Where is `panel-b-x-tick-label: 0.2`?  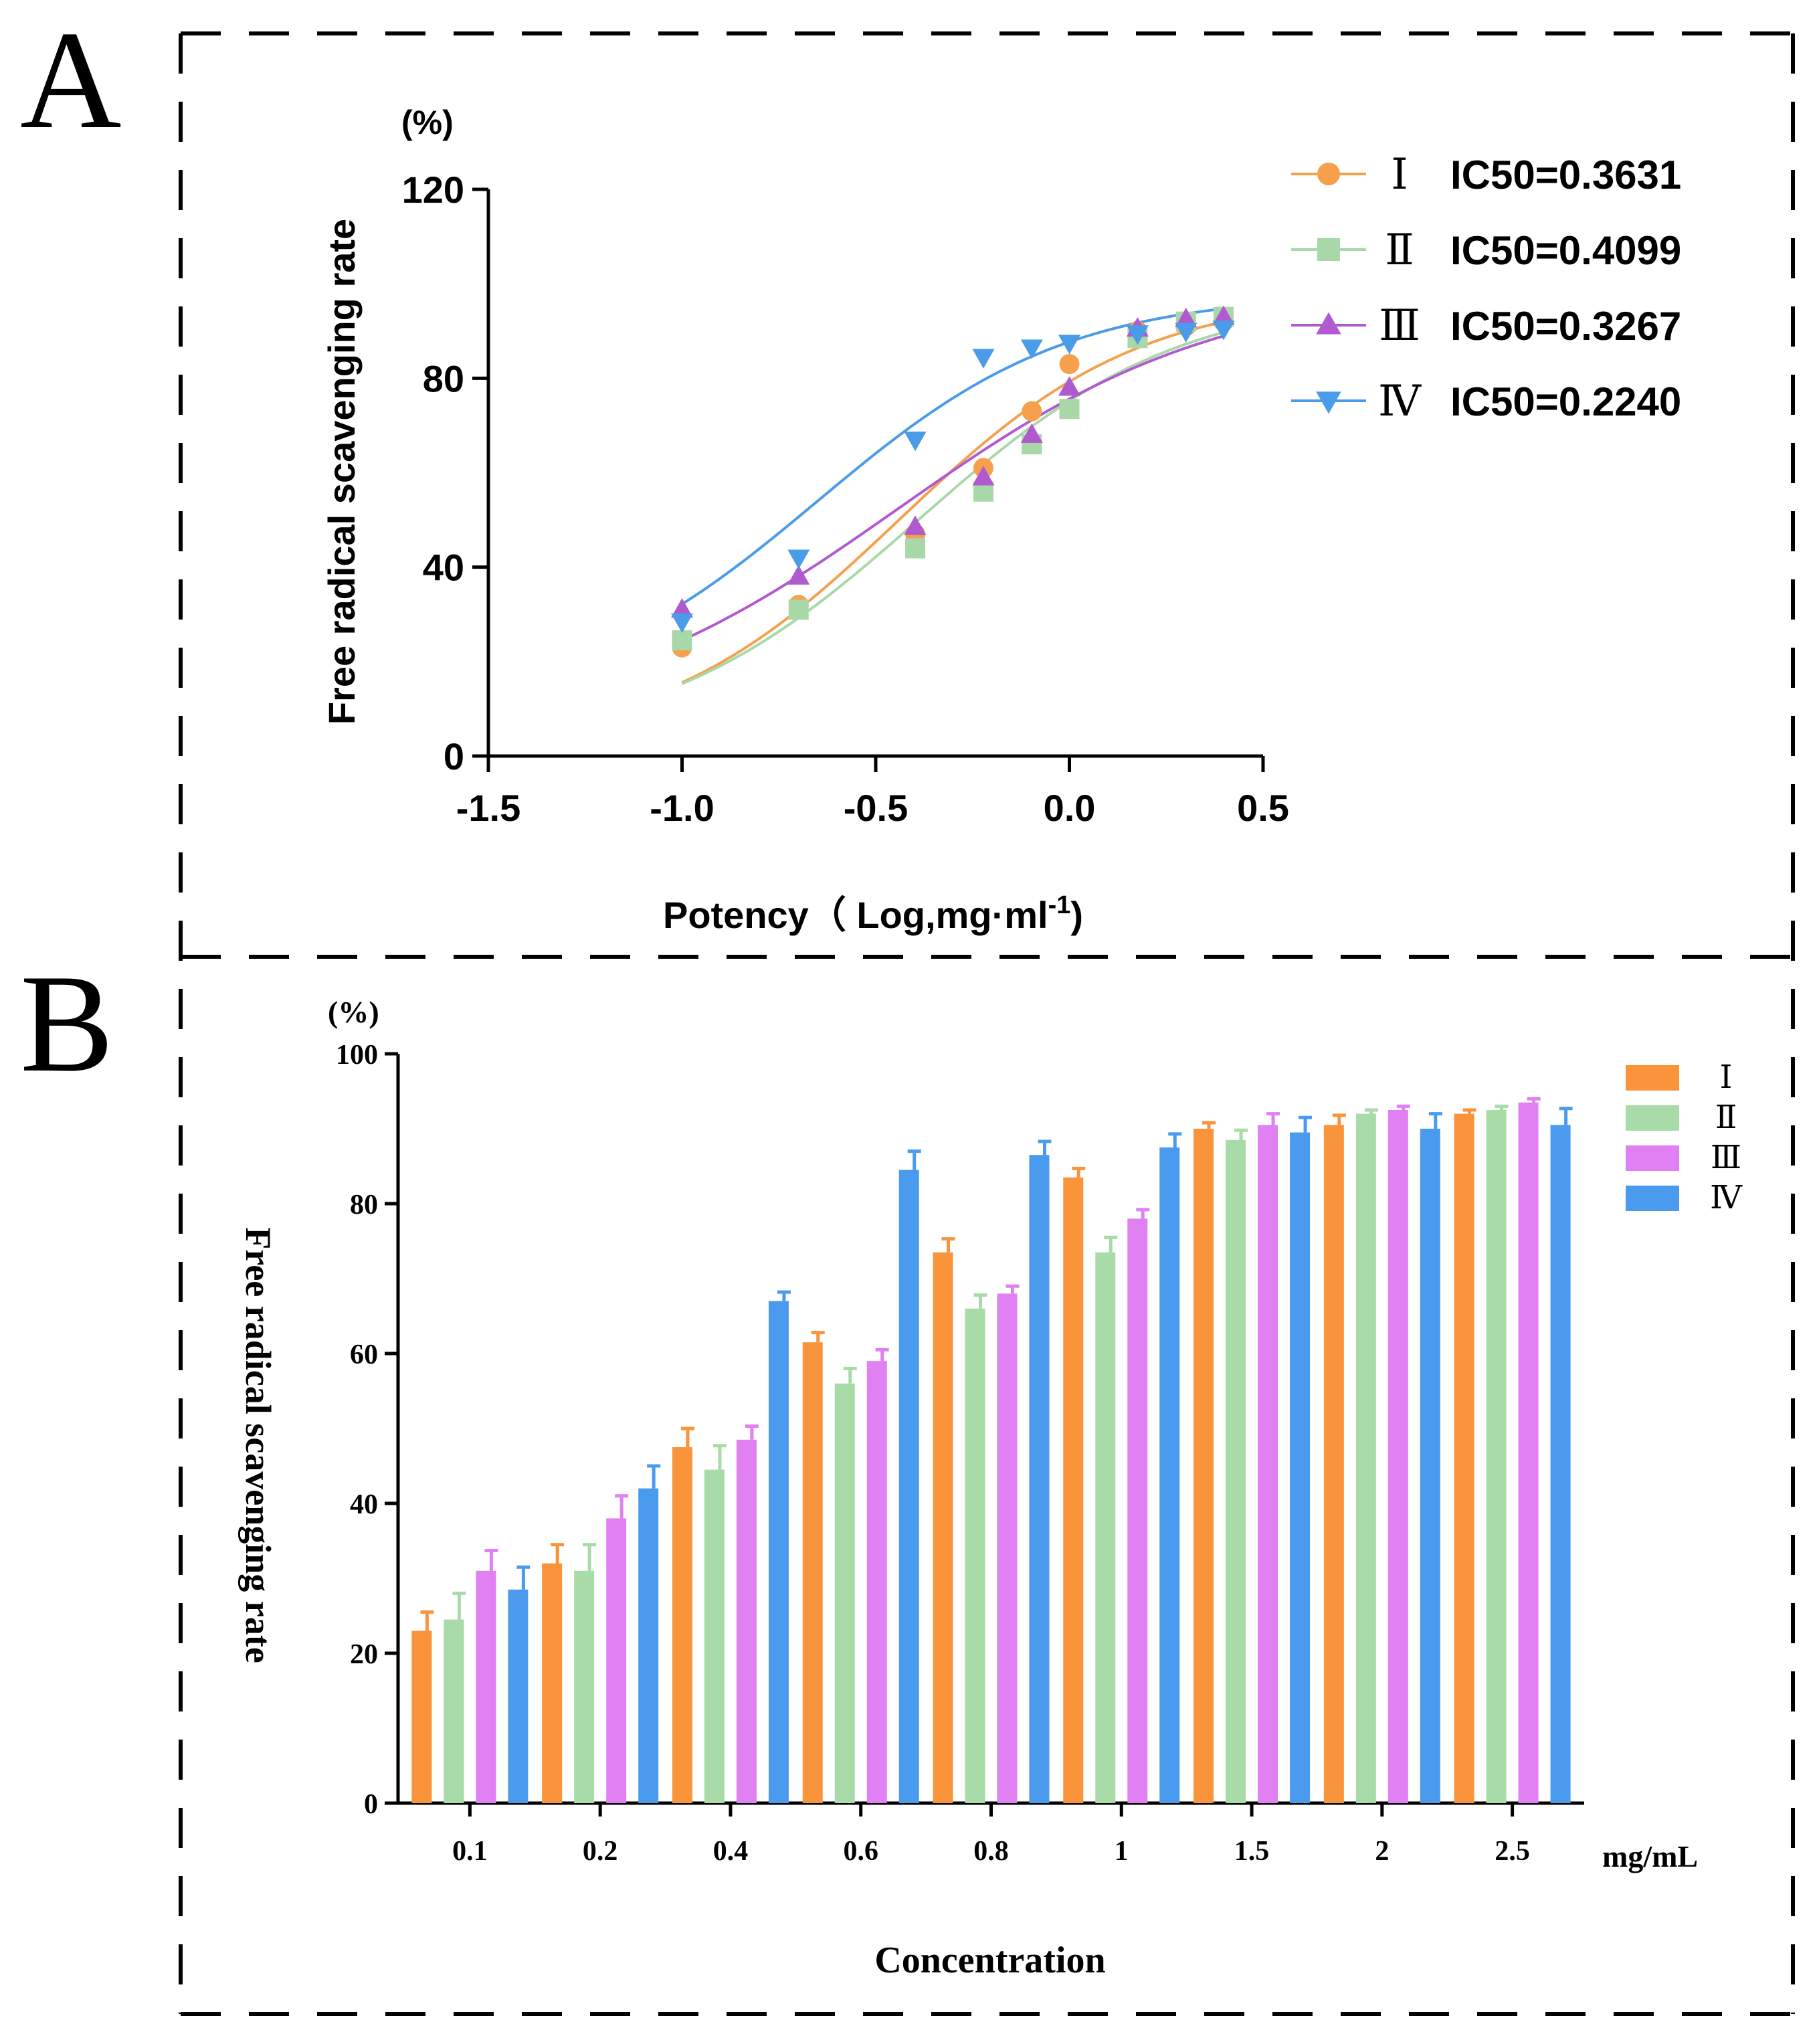 panel-b-x-tick-label: 0.2 is located at coordinates (600, 1851).